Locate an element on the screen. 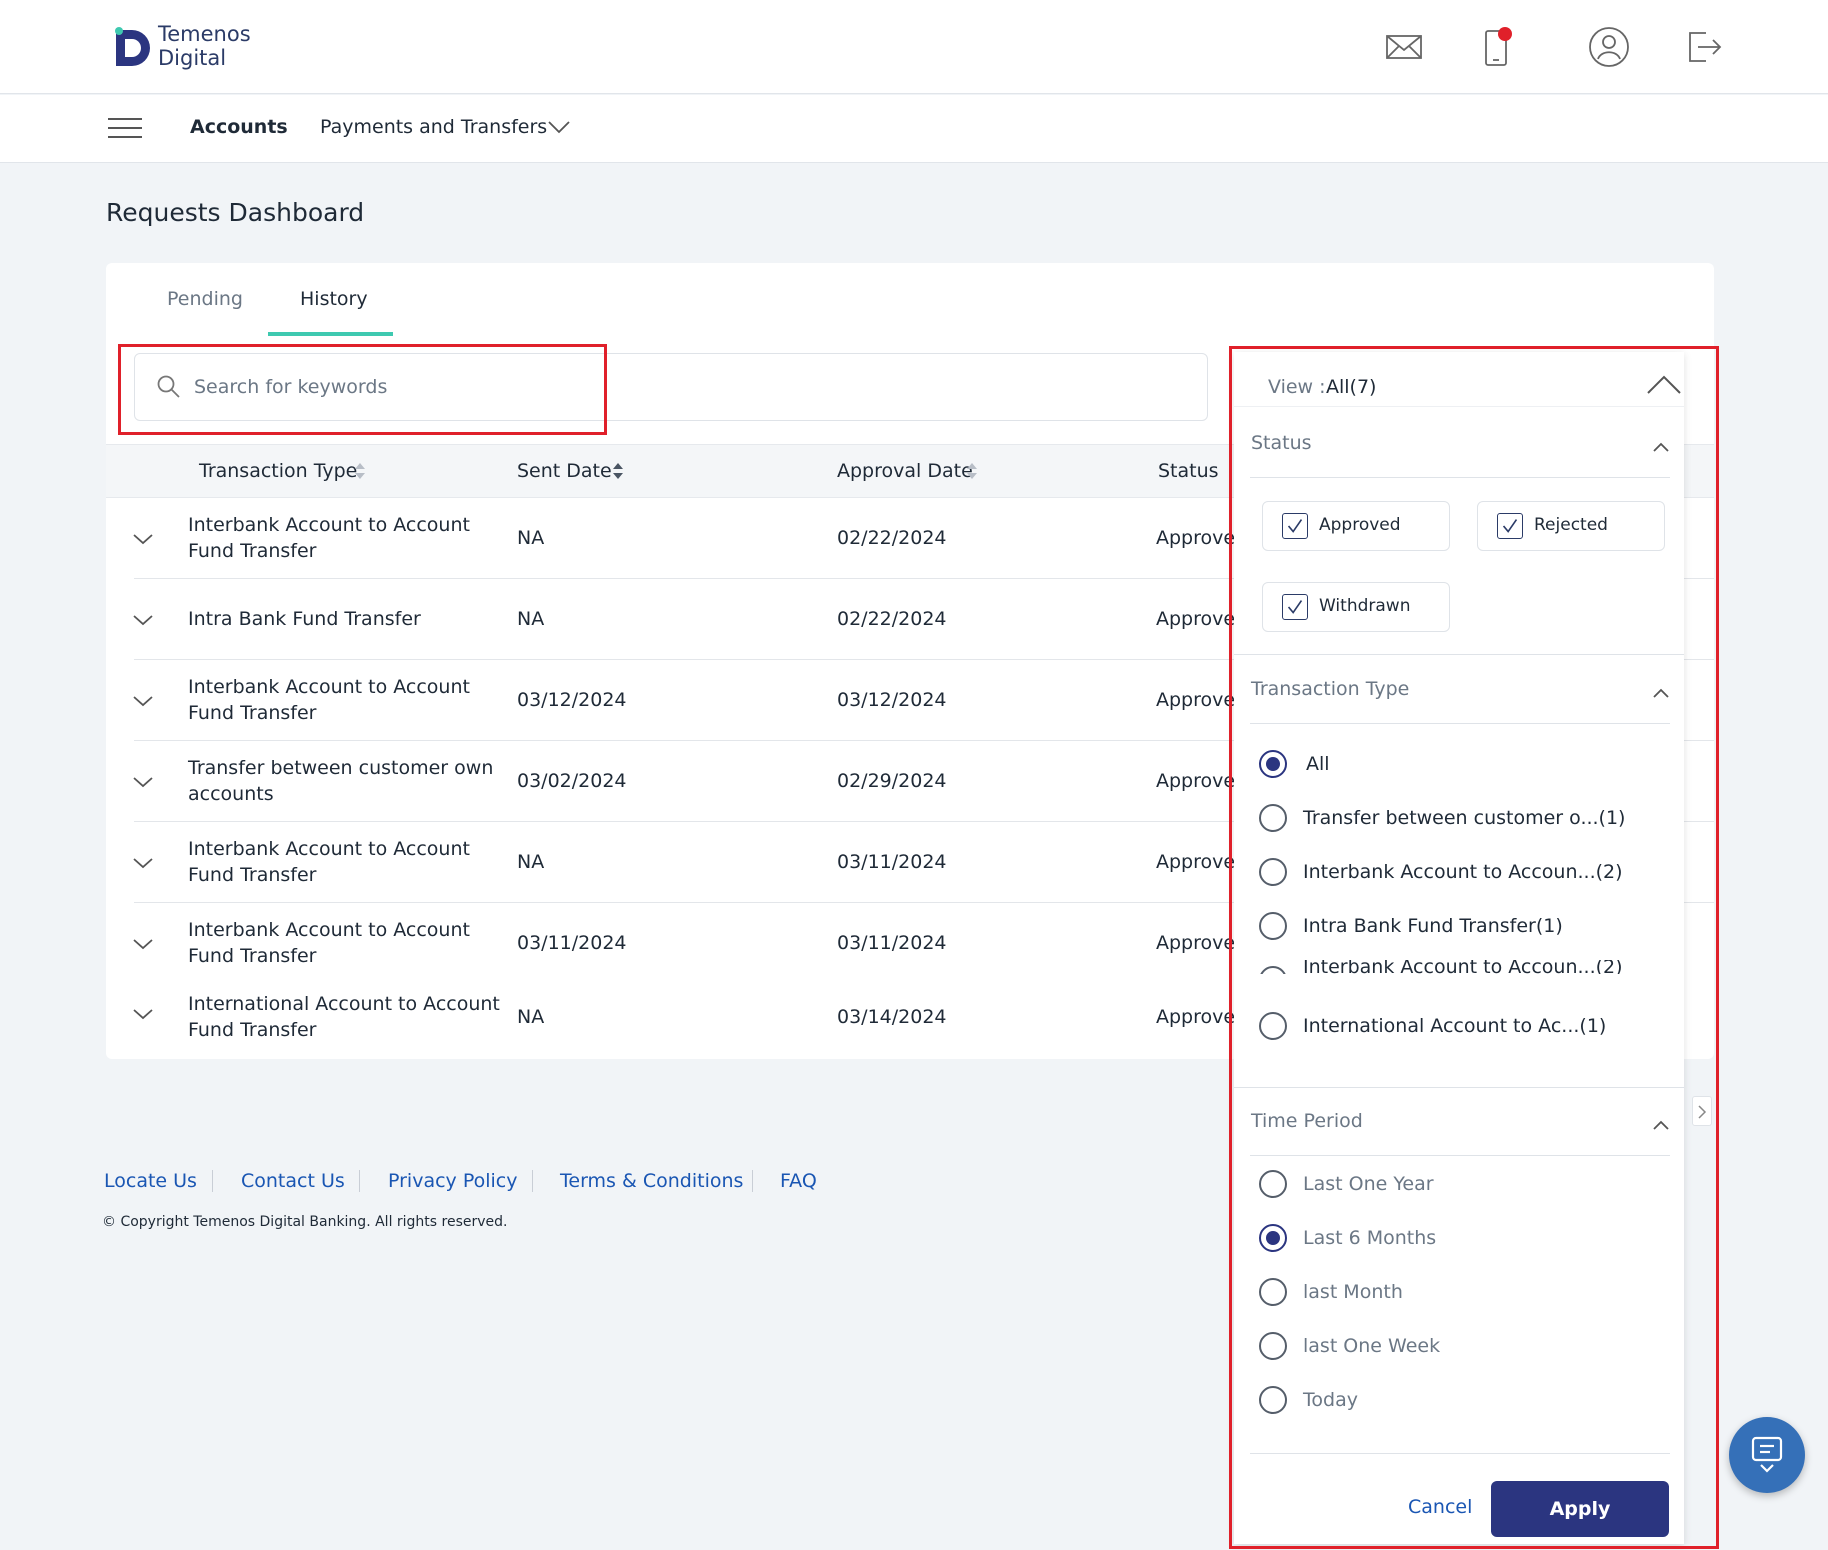  status-approved-chip: Approved is located at coordinates (1356, 526).